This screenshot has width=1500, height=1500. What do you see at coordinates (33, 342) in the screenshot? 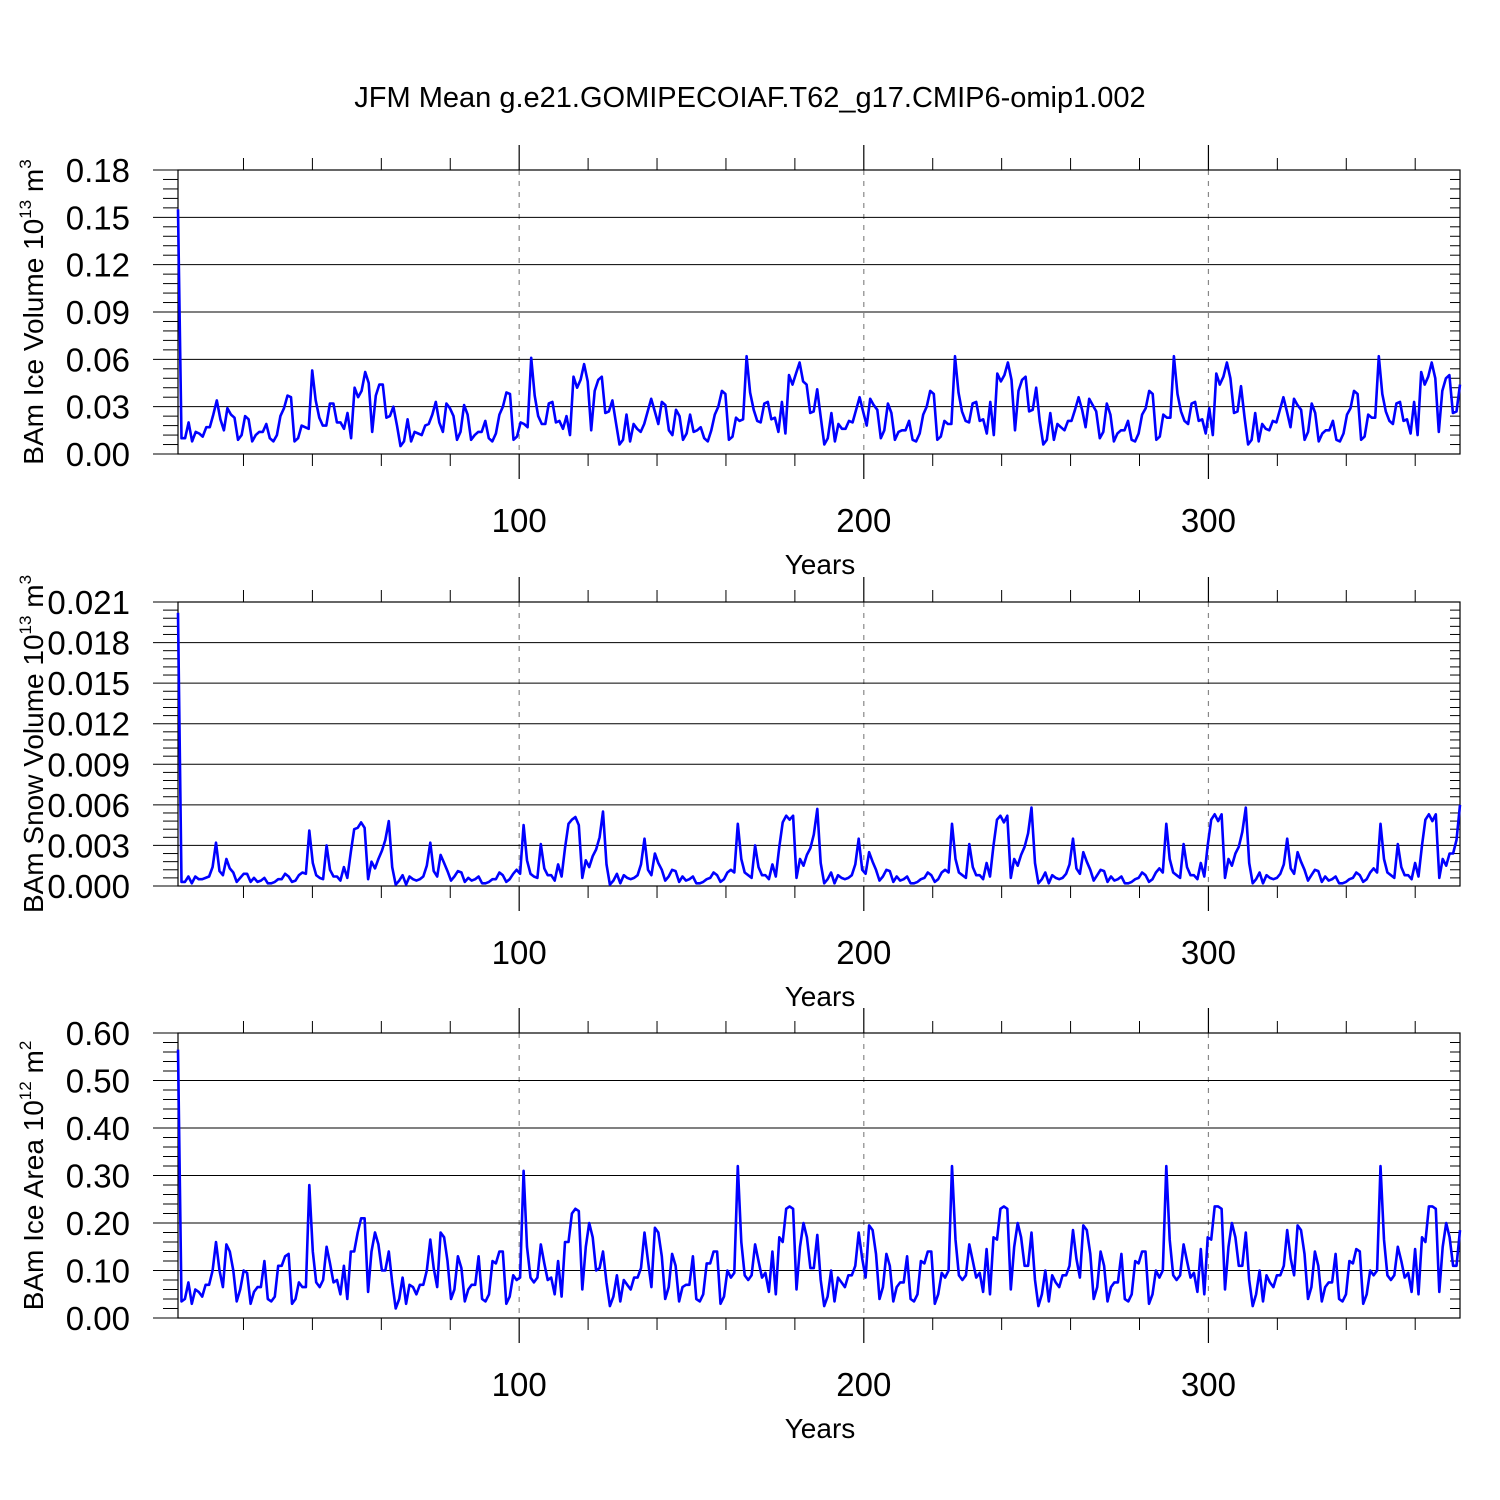
I see `y-axis-label-part: BAm Ice Volume 10` at bounding box center [33, 342].